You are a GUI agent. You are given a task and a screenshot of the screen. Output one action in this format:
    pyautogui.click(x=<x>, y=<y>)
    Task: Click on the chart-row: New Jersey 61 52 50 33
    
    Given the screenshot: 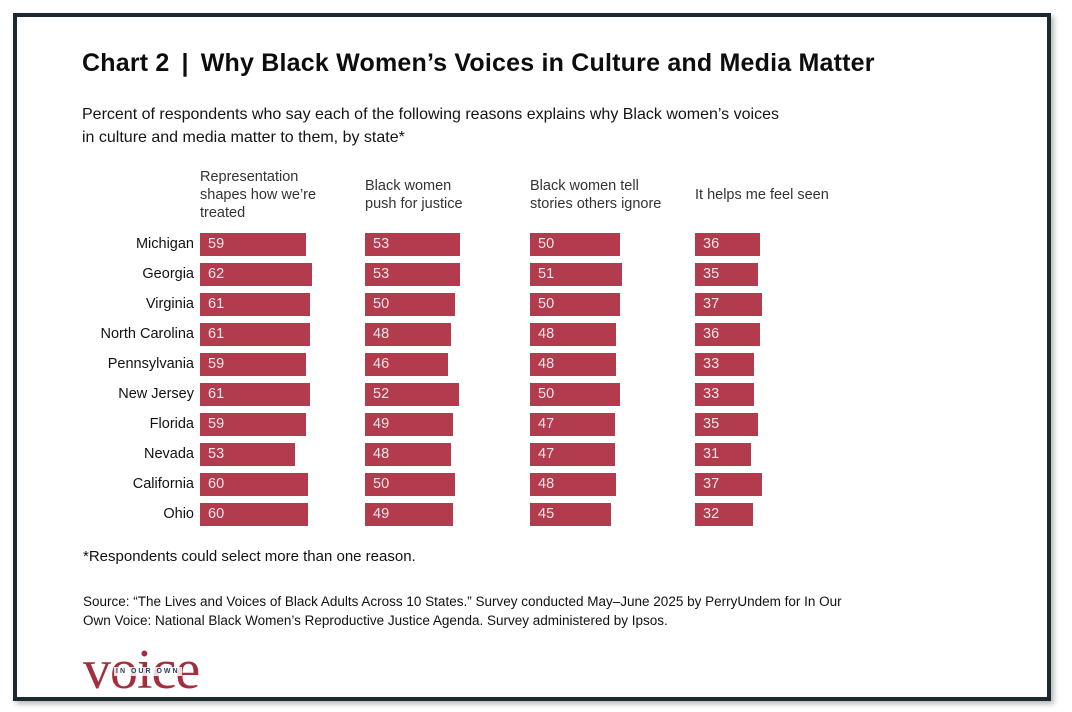 What is the action you would take?
    pyautogui.click(x=443, y=394)
    